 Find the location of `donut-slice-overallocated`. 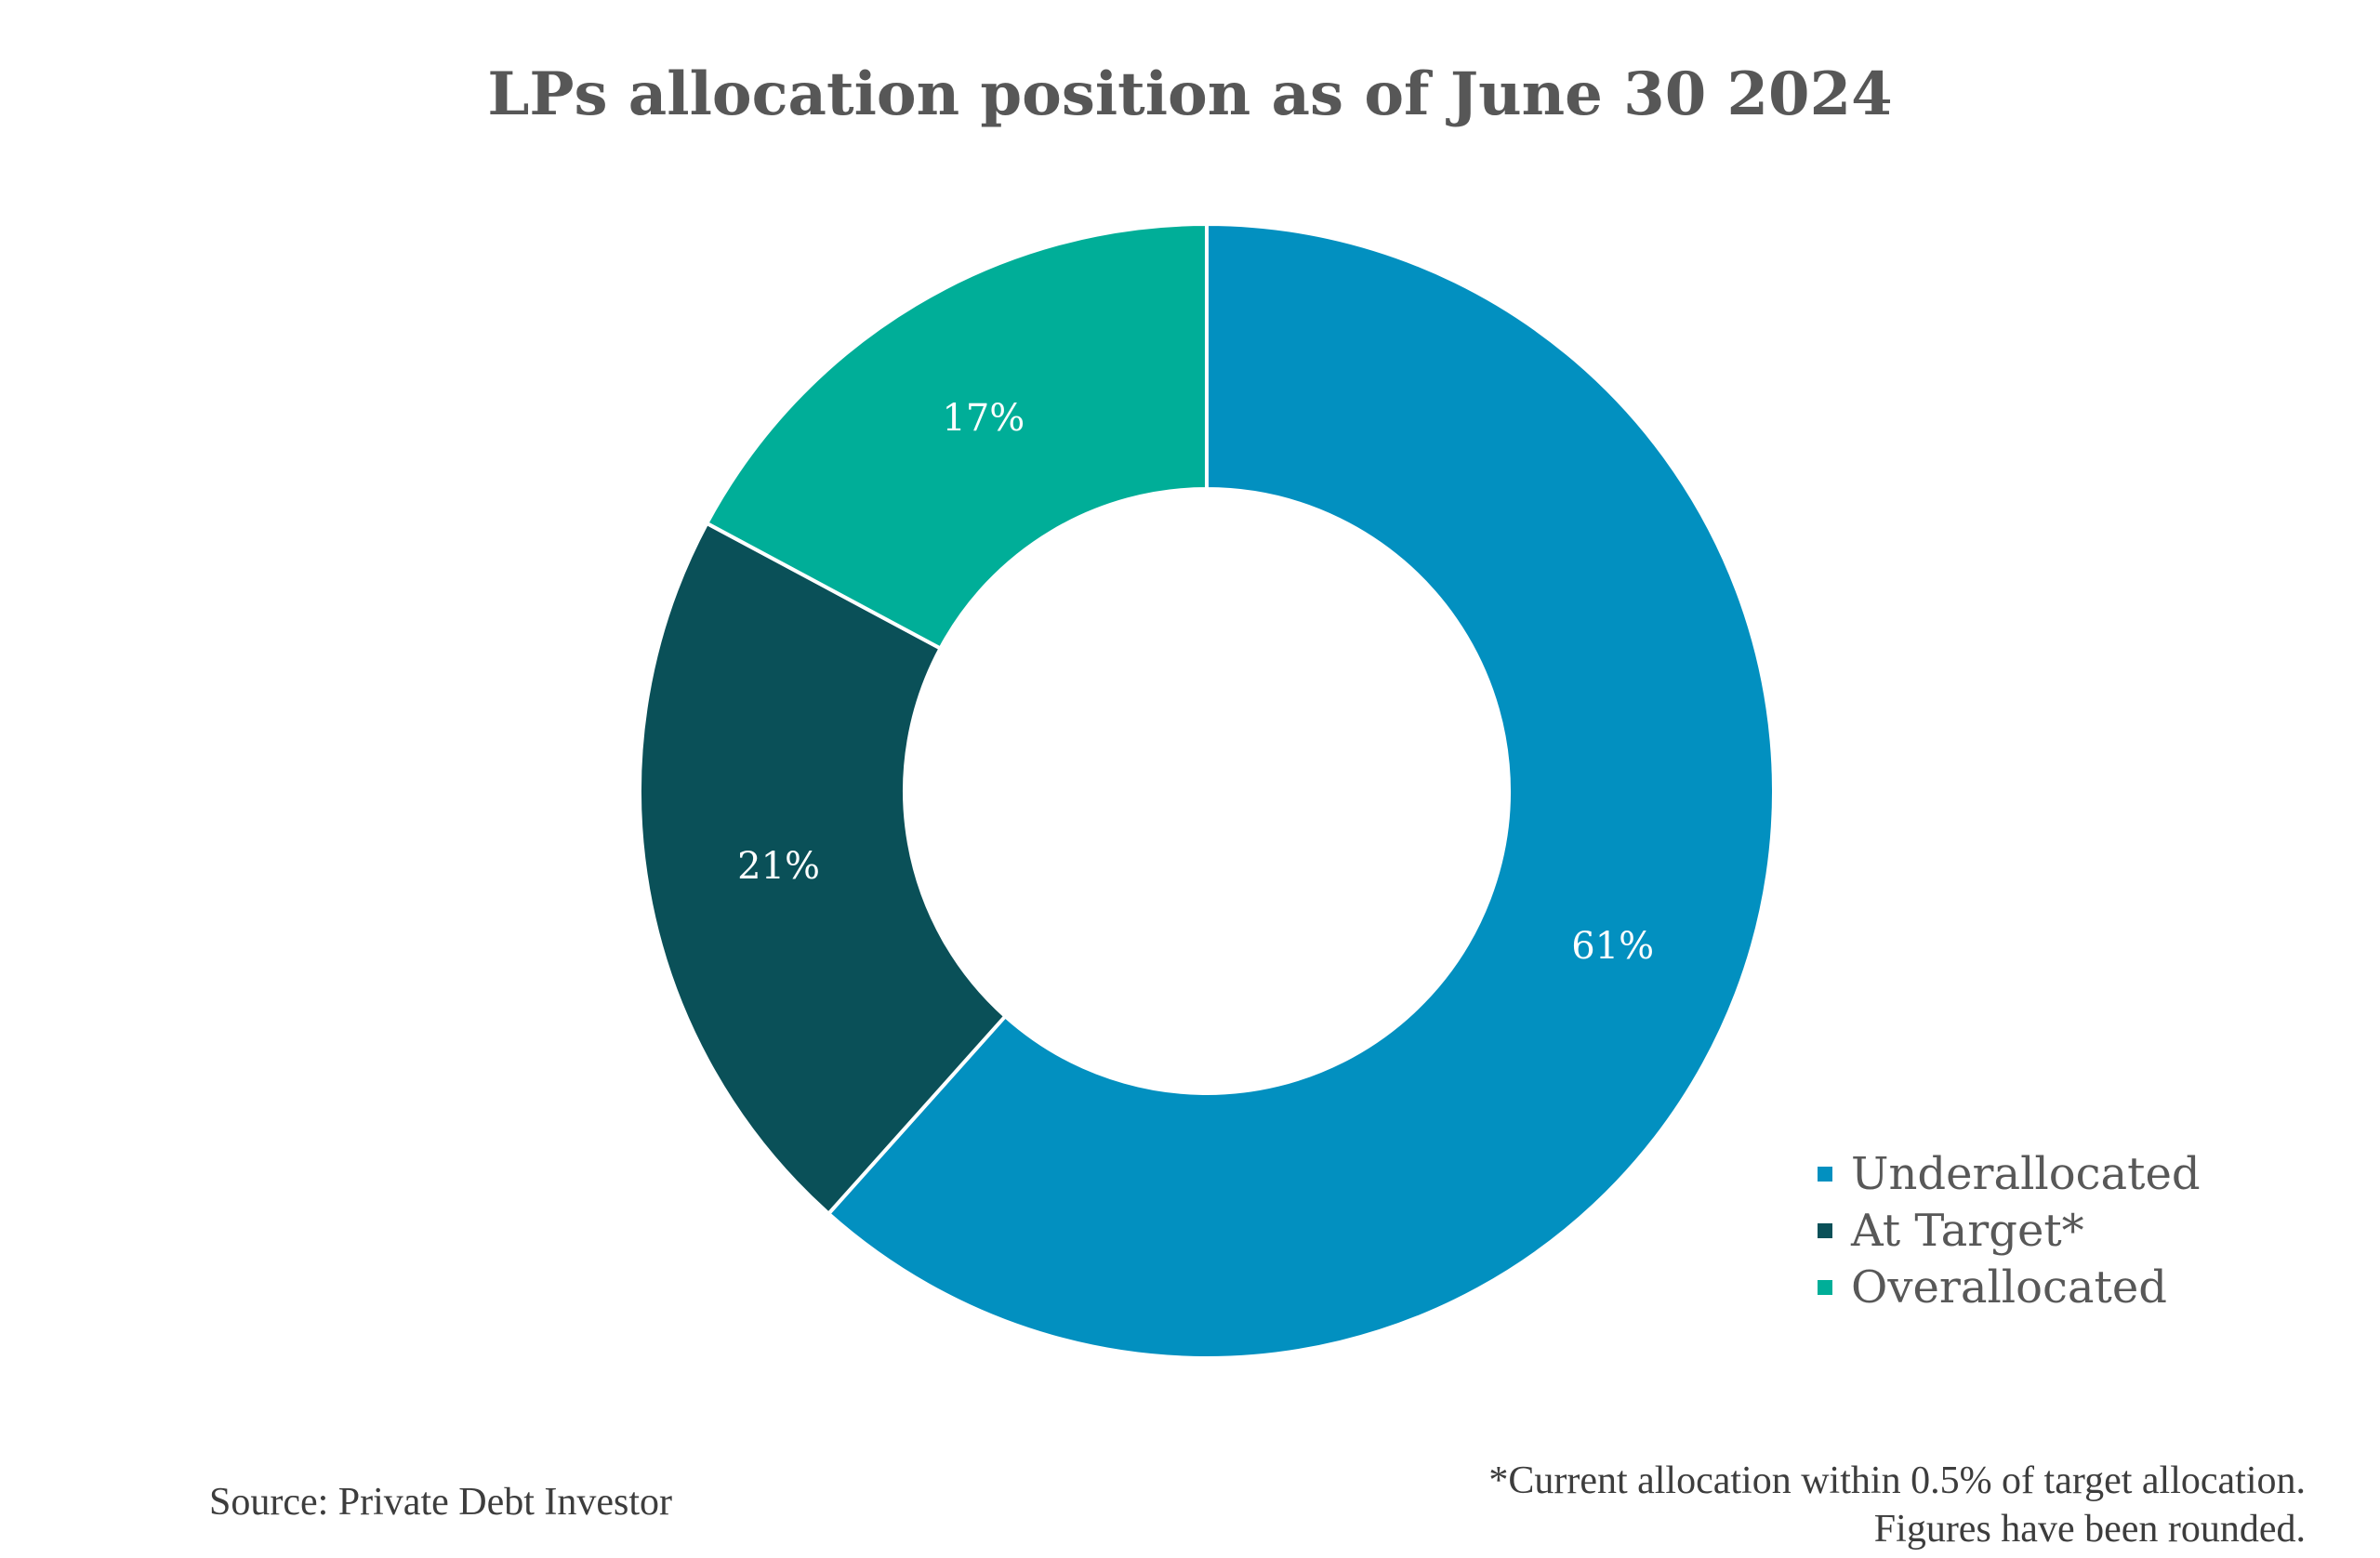

donut-slice-overallocated is located at coordinates (956, 437).